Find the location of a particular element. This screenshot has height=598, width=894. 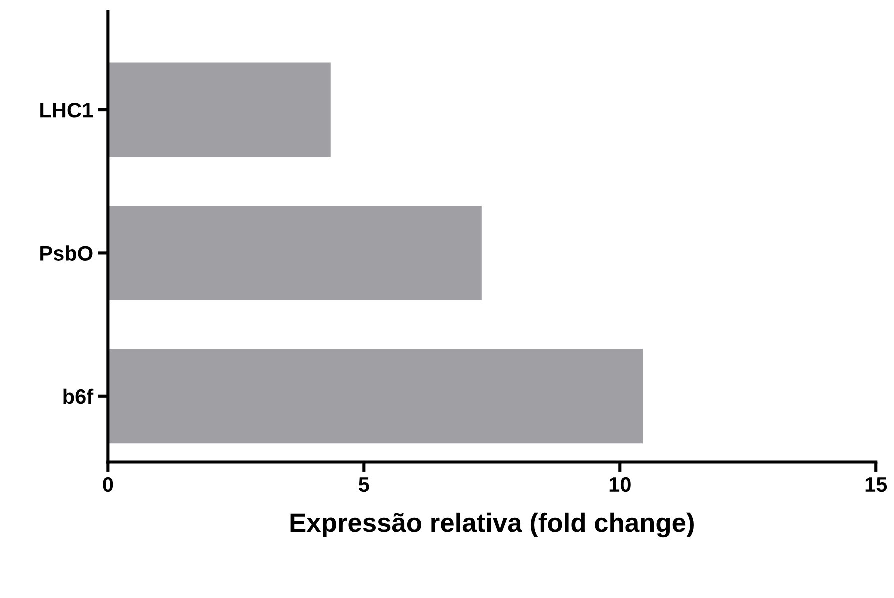

x-tick-label: 0 is located at coordinates (108, 484).